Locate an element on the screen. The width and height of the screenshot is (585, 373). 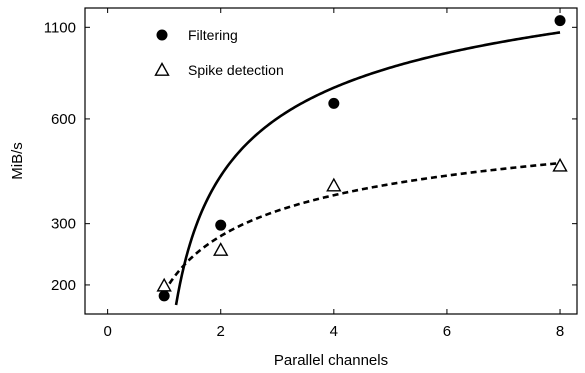
legend-marker-filtering is located at coordinates (162, 35).